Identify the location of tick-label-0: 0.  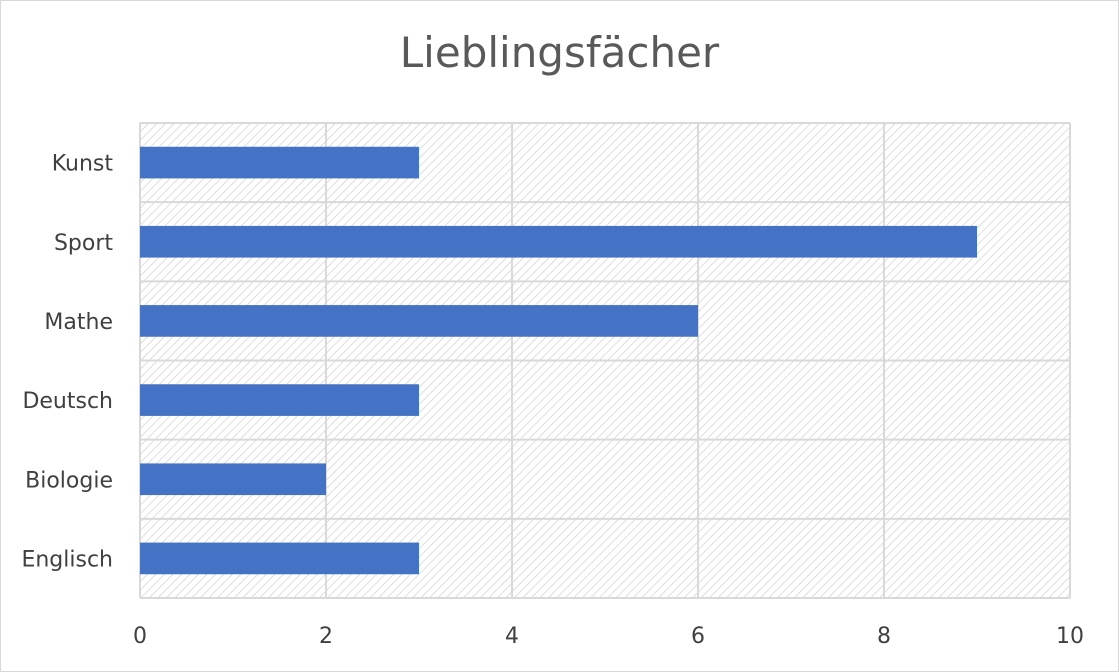
(140, 636).